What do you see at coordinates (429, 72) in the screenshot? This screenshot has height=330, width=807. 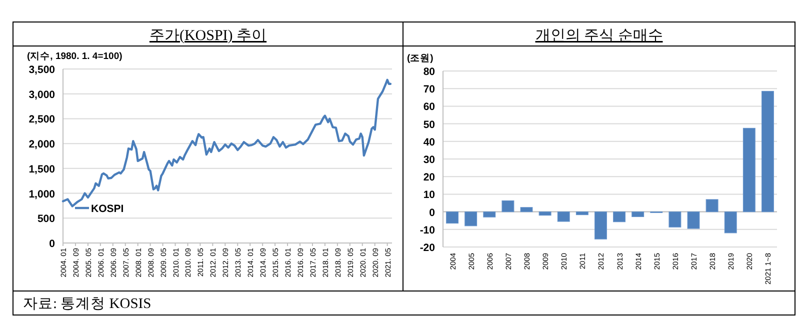 I see `y-tick-label: 80` at bounding box center [429, 72].